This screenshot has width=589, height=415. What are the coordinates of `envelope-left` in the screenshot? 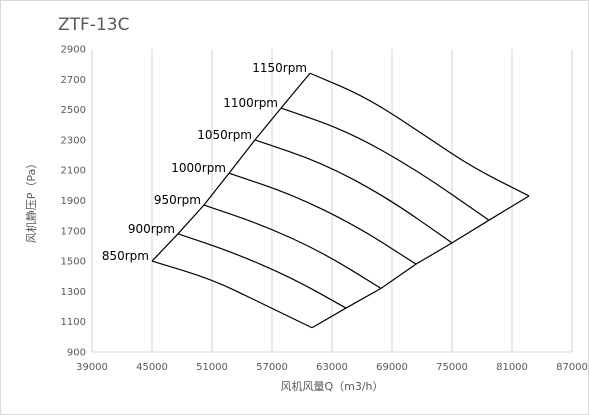 It's located at (231, 167).